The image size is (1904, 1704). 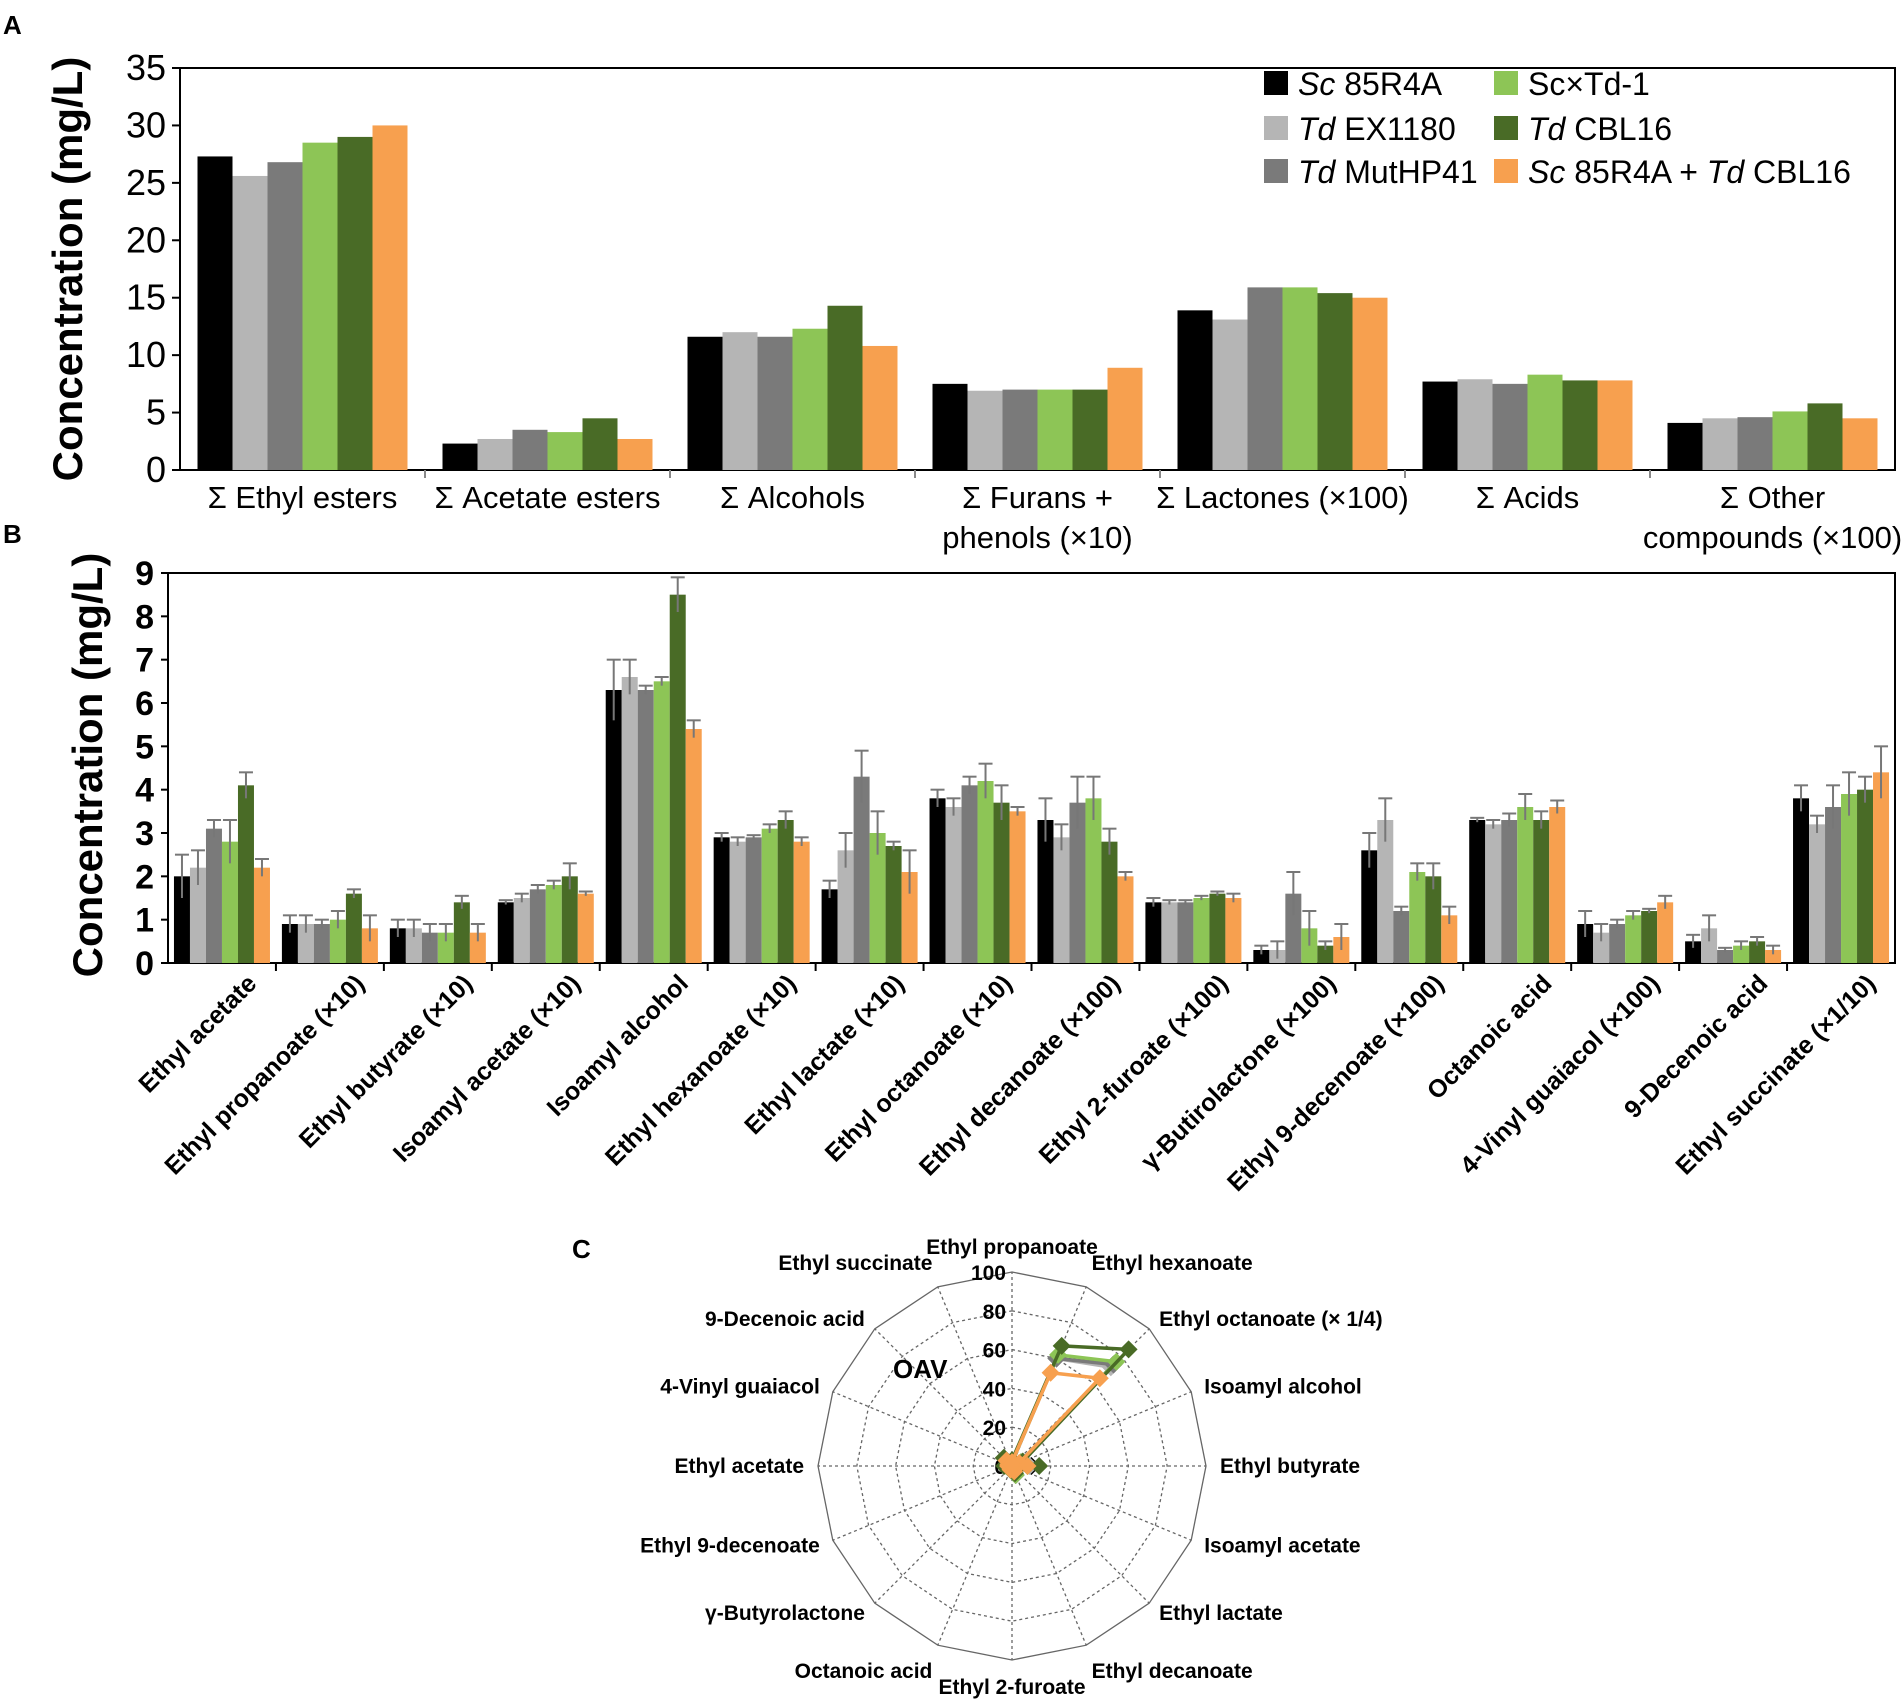 I want to click on panel-c-series-marker-sc-85r4a-td-cbl16, so click(x=1011, y=1464).